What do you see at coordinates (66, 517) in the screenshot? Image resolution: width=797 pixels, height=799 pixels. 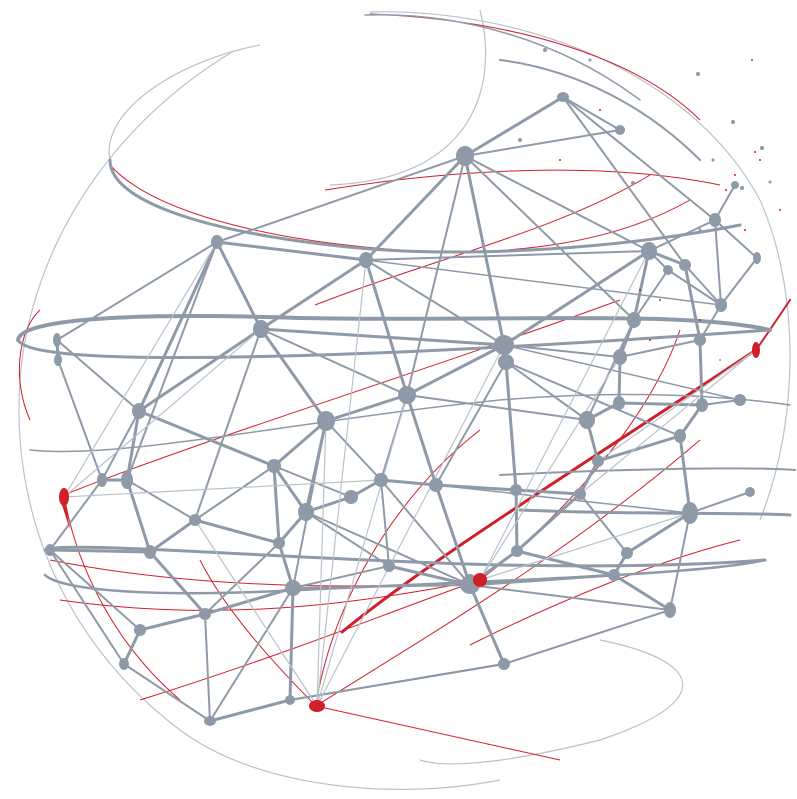 I see `red-node-tail` at bounding box center [66, 517].